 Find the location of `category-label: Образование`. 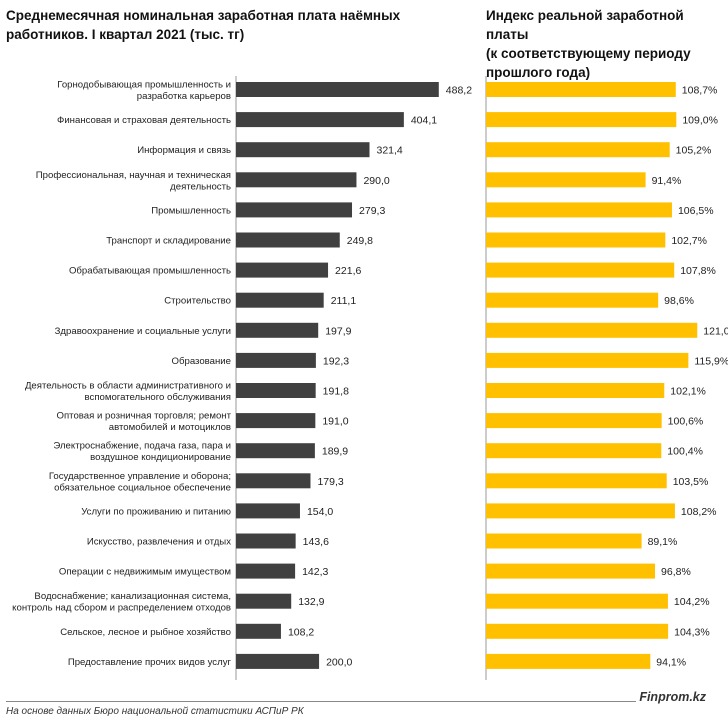

category-label: Образование is located at coordinates (201, 361).